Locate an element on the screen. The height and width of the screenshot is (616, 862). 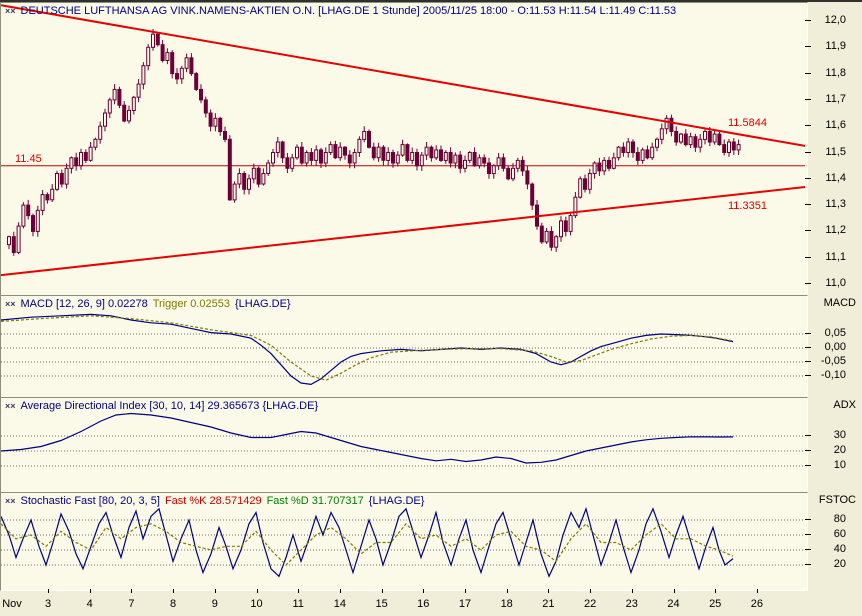
x-axis-label: 8 is located at coordinates (173, 604).